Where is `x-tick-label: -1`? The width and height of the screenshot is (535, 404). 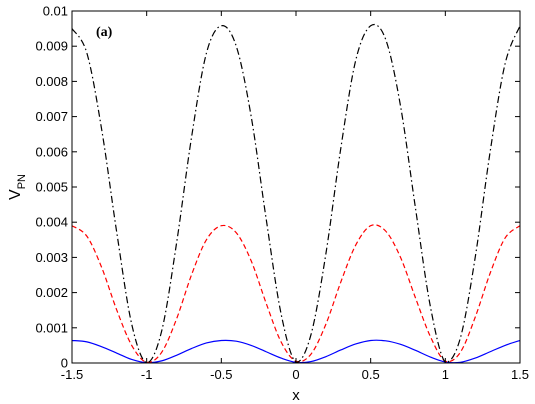 x-tick-label: -1 is located at coordinates (147, 374).